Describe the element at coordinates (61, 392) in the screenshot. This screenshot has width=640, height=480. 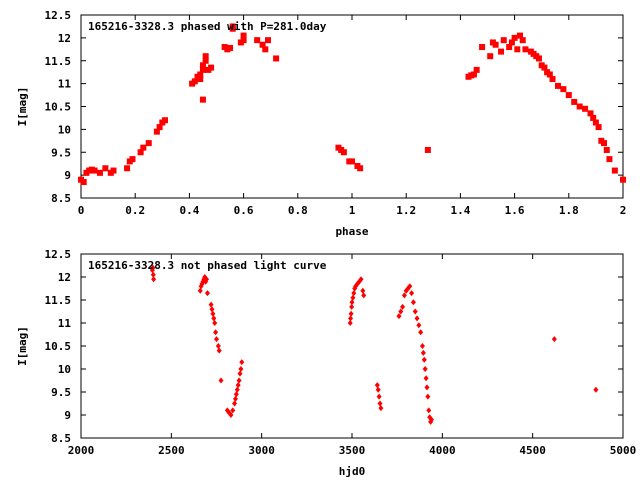
I see `y-tick-label: 9.5` at that location.